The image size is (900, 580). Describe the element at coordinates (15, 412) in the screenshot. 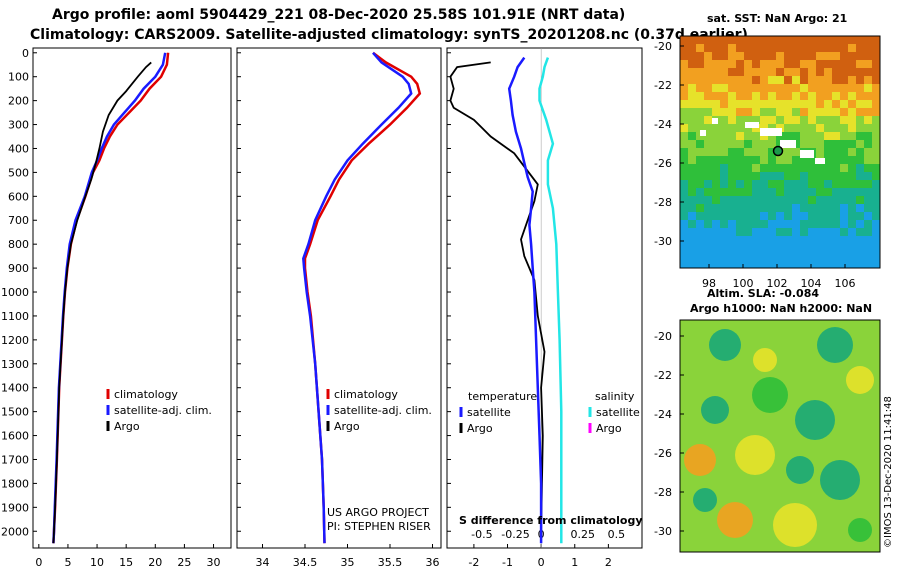

I see `y-tick-label: 1500` at that location.